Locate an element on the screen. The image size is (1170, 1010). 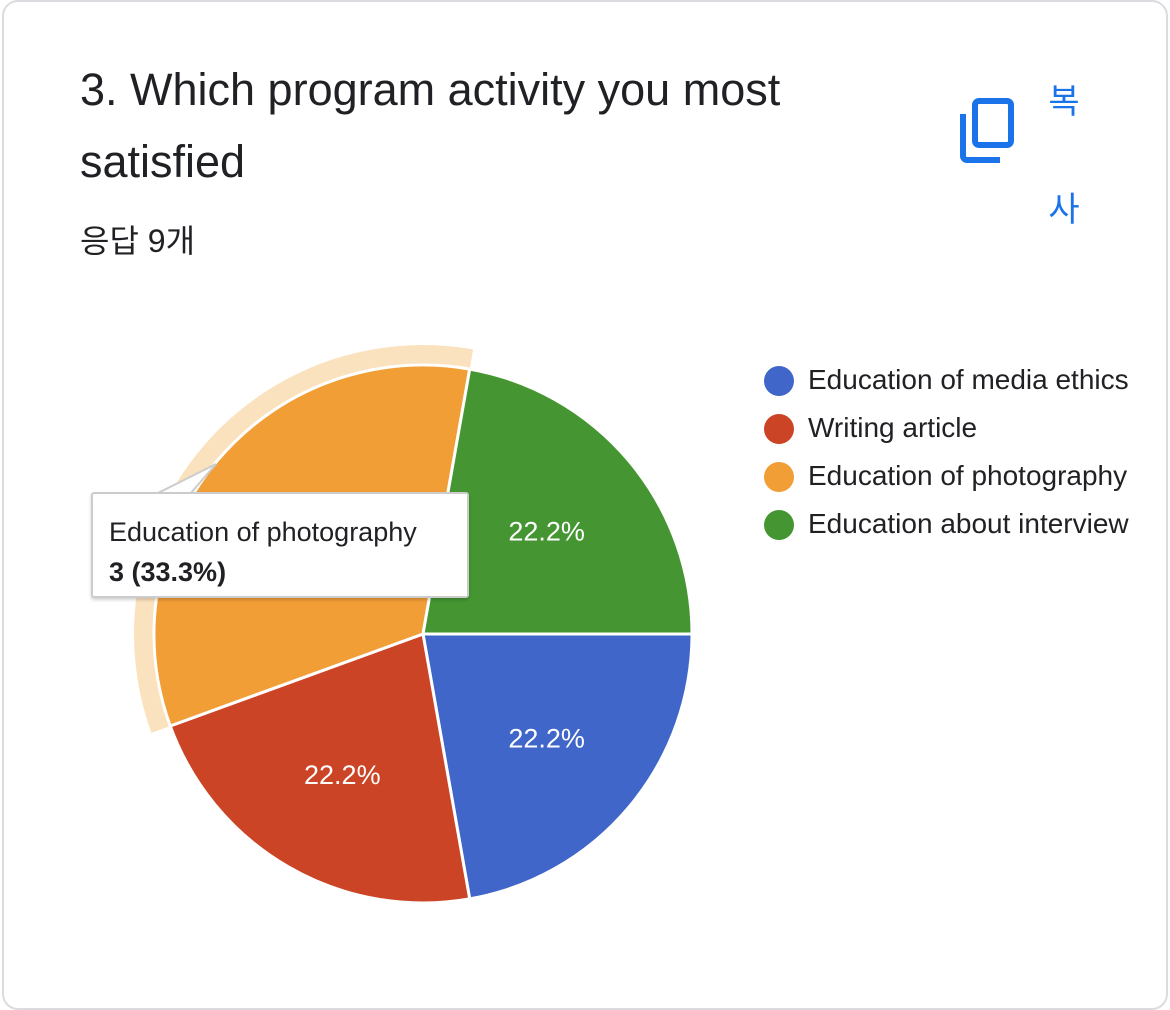
chart-tooltip: Education of photography 3 (33.3%) is located at coordinates (280, 545).